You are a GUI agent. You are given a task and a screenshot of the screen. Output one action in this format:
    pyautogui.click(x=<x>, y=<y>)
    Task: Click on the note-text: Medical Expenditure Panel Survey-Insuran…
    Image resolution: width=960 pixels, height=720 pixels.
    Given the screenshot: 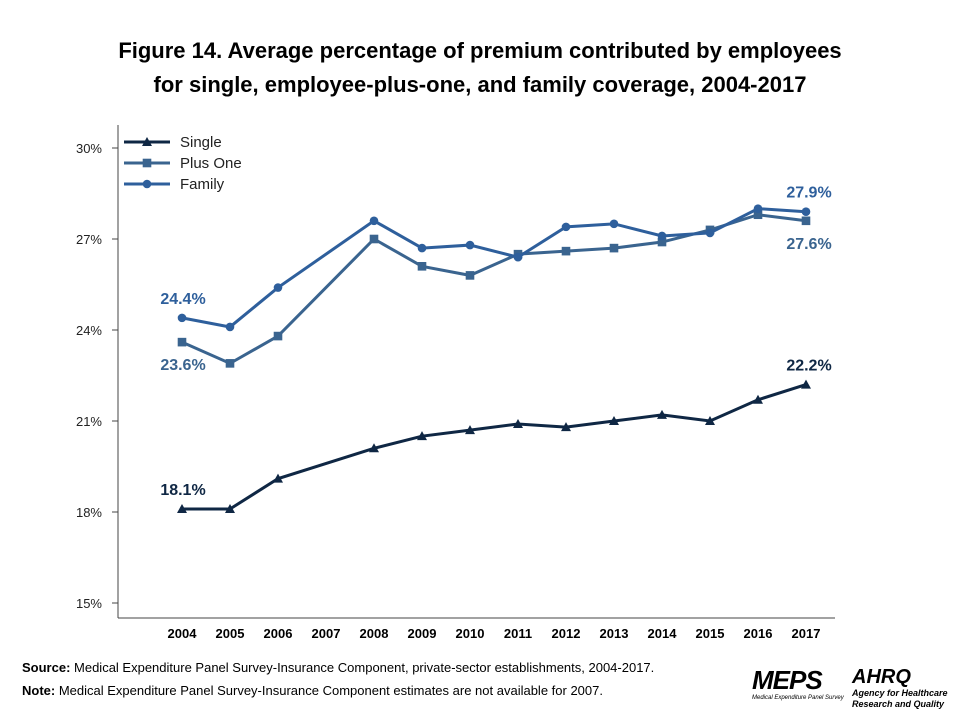 What is the action you would take?
    pyautogui.click(x=329, y=690)
    